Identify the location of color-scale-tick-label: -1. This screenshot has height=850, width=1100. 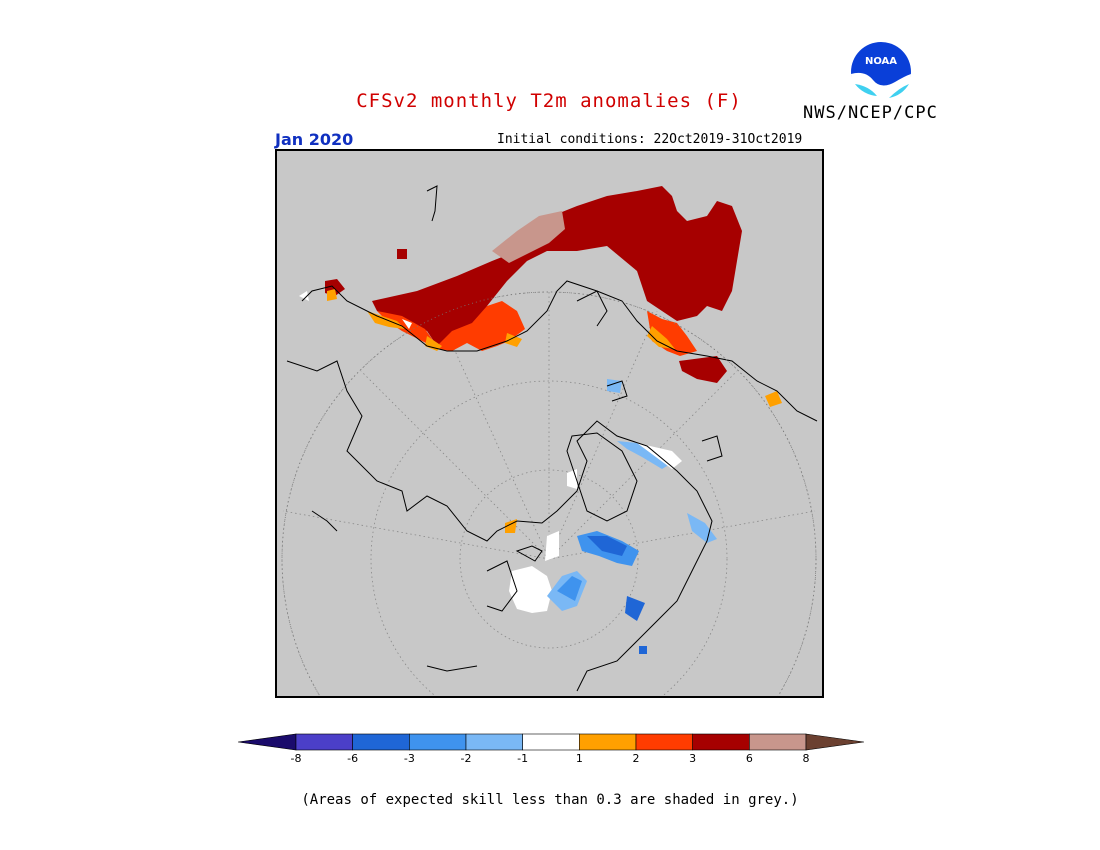
(523, 758).